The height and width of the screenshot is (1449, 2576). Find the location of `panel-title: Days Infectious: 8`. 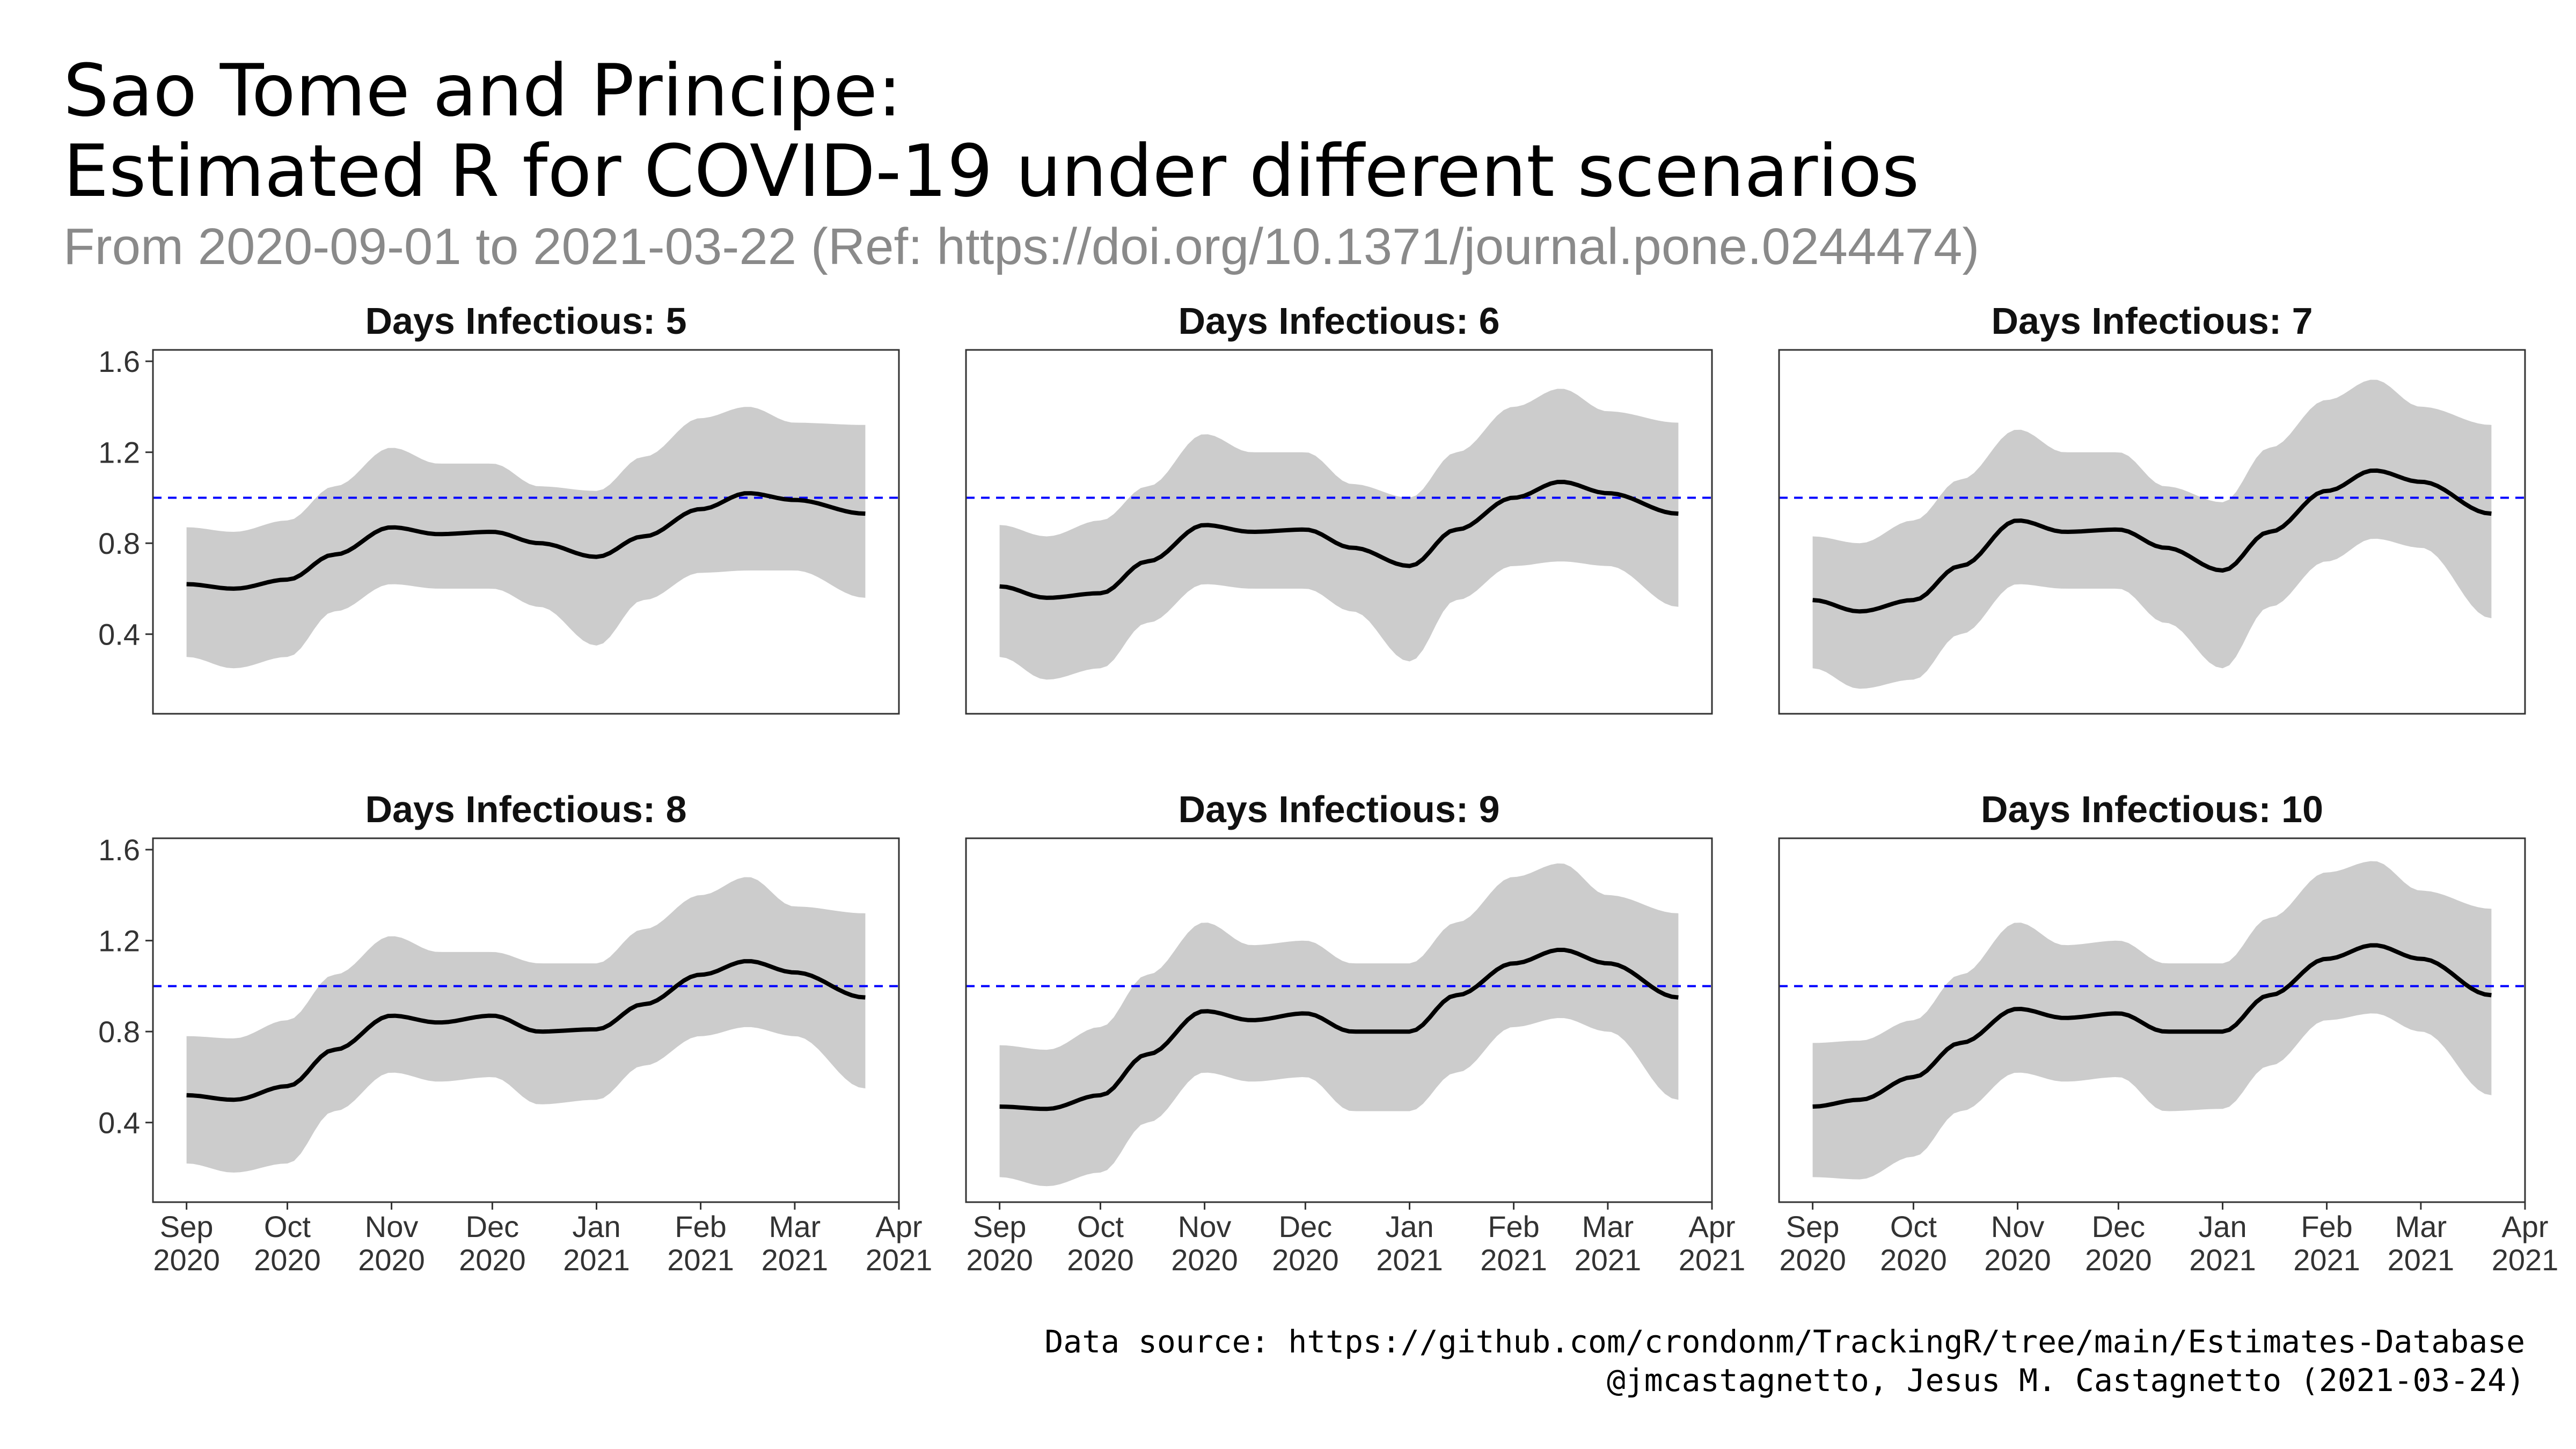

panel-title: Days Infectious: 8 is located at coordinates (525, 809).